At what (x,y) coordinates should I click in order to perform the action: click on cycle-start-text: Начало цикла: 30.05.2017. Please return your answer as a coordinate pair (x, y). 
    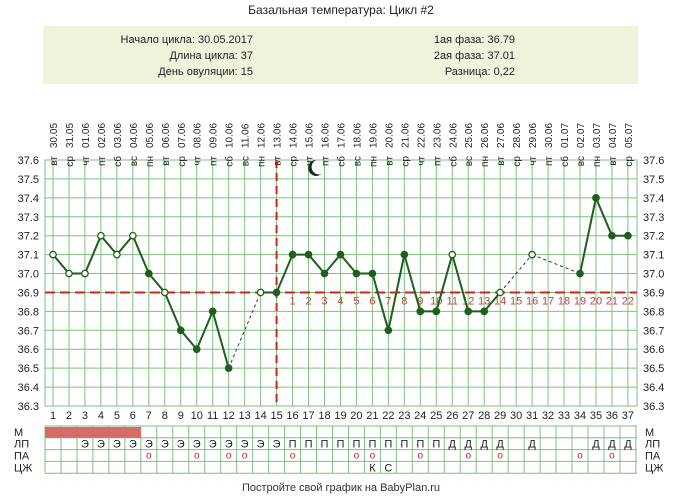
    Looking at the image, I should click on (186, 40).